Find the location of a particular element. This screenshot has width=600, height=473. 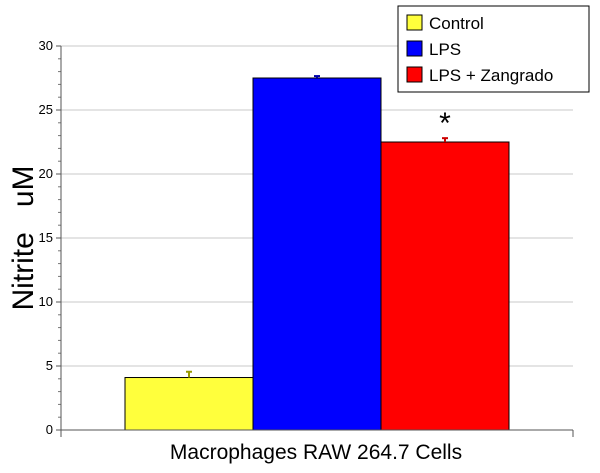

x-axis-label: Macrophages RAW 264.7 Cells is located at coordinates (316, 452).